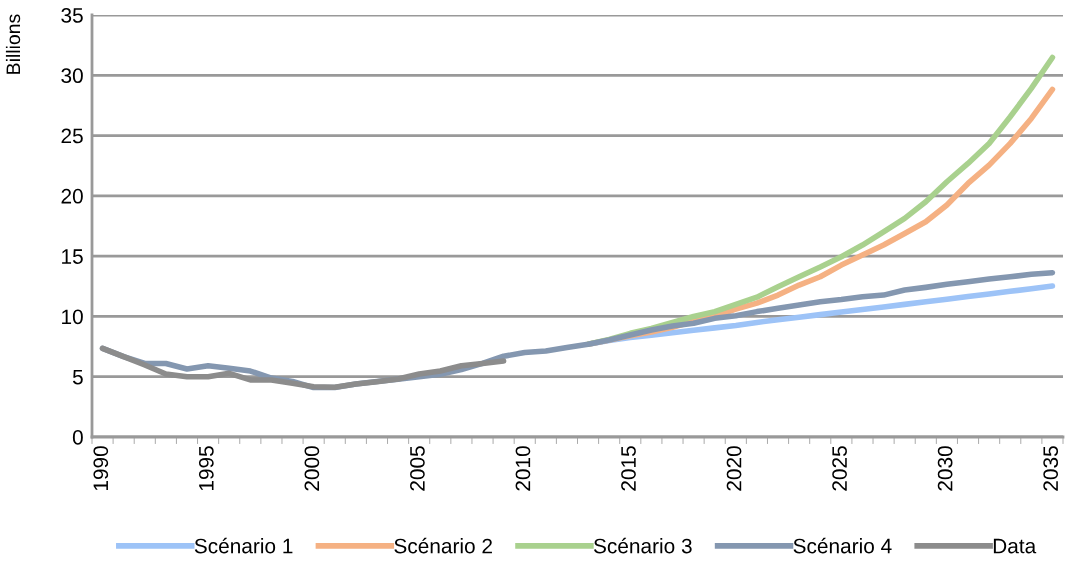 This screenshot has height=565, width=1073. Describe the element at coordinates (945, 468) in the screenshot. I see `x-tick-label: 2030` at that location.